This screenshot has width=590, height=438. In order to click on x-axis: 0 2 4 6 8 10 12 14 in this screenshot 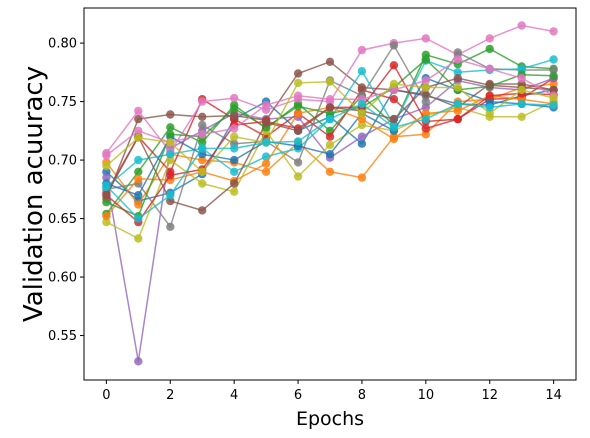, I will do `click(332, 391)`.